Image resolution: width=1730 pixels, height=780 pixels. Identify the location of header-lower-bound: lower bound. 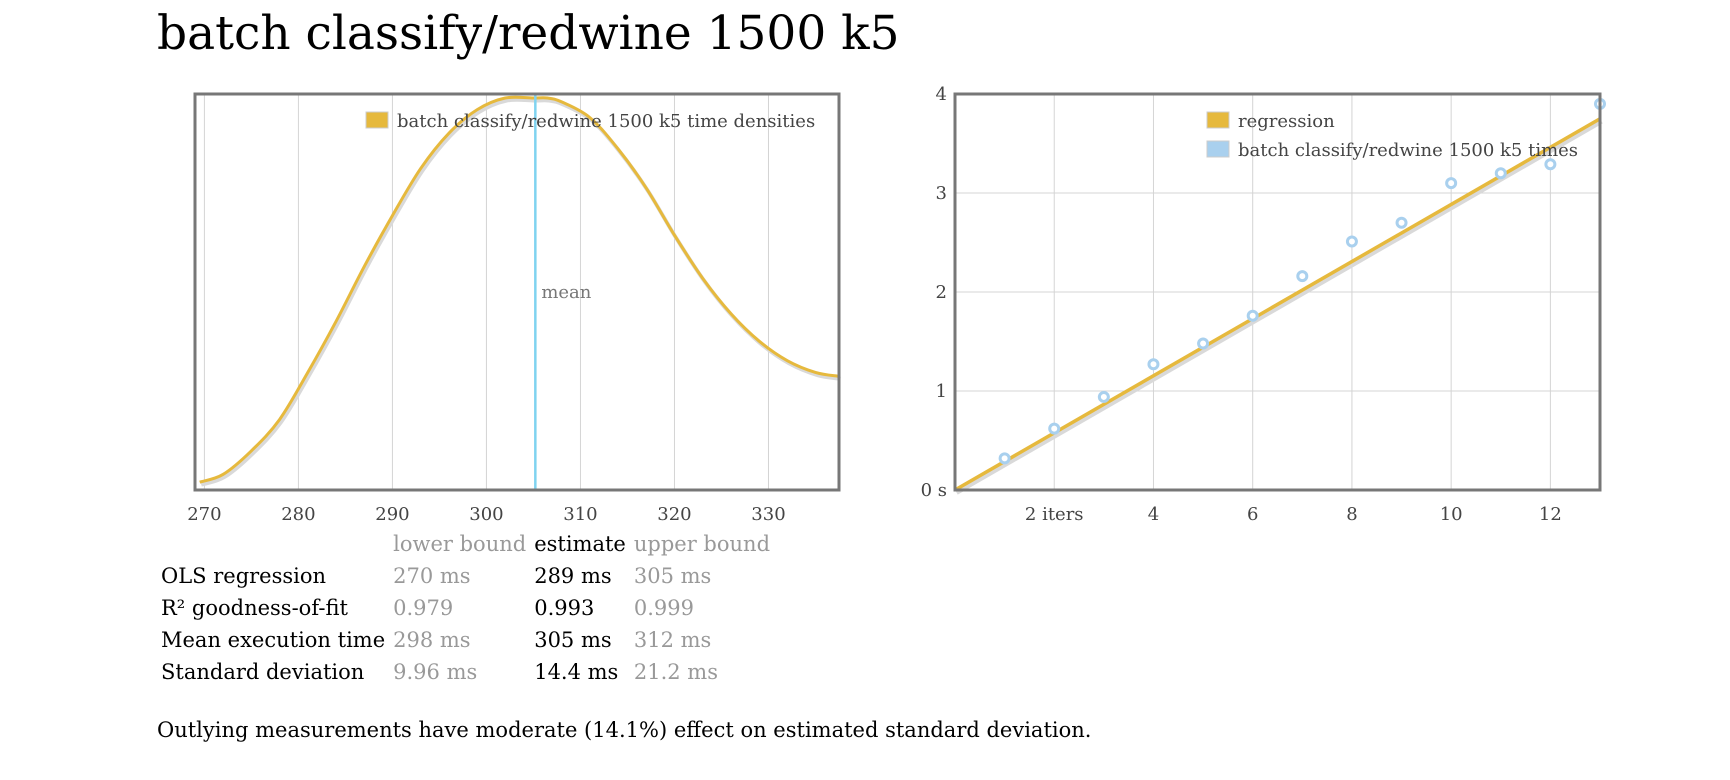
(460, 544).